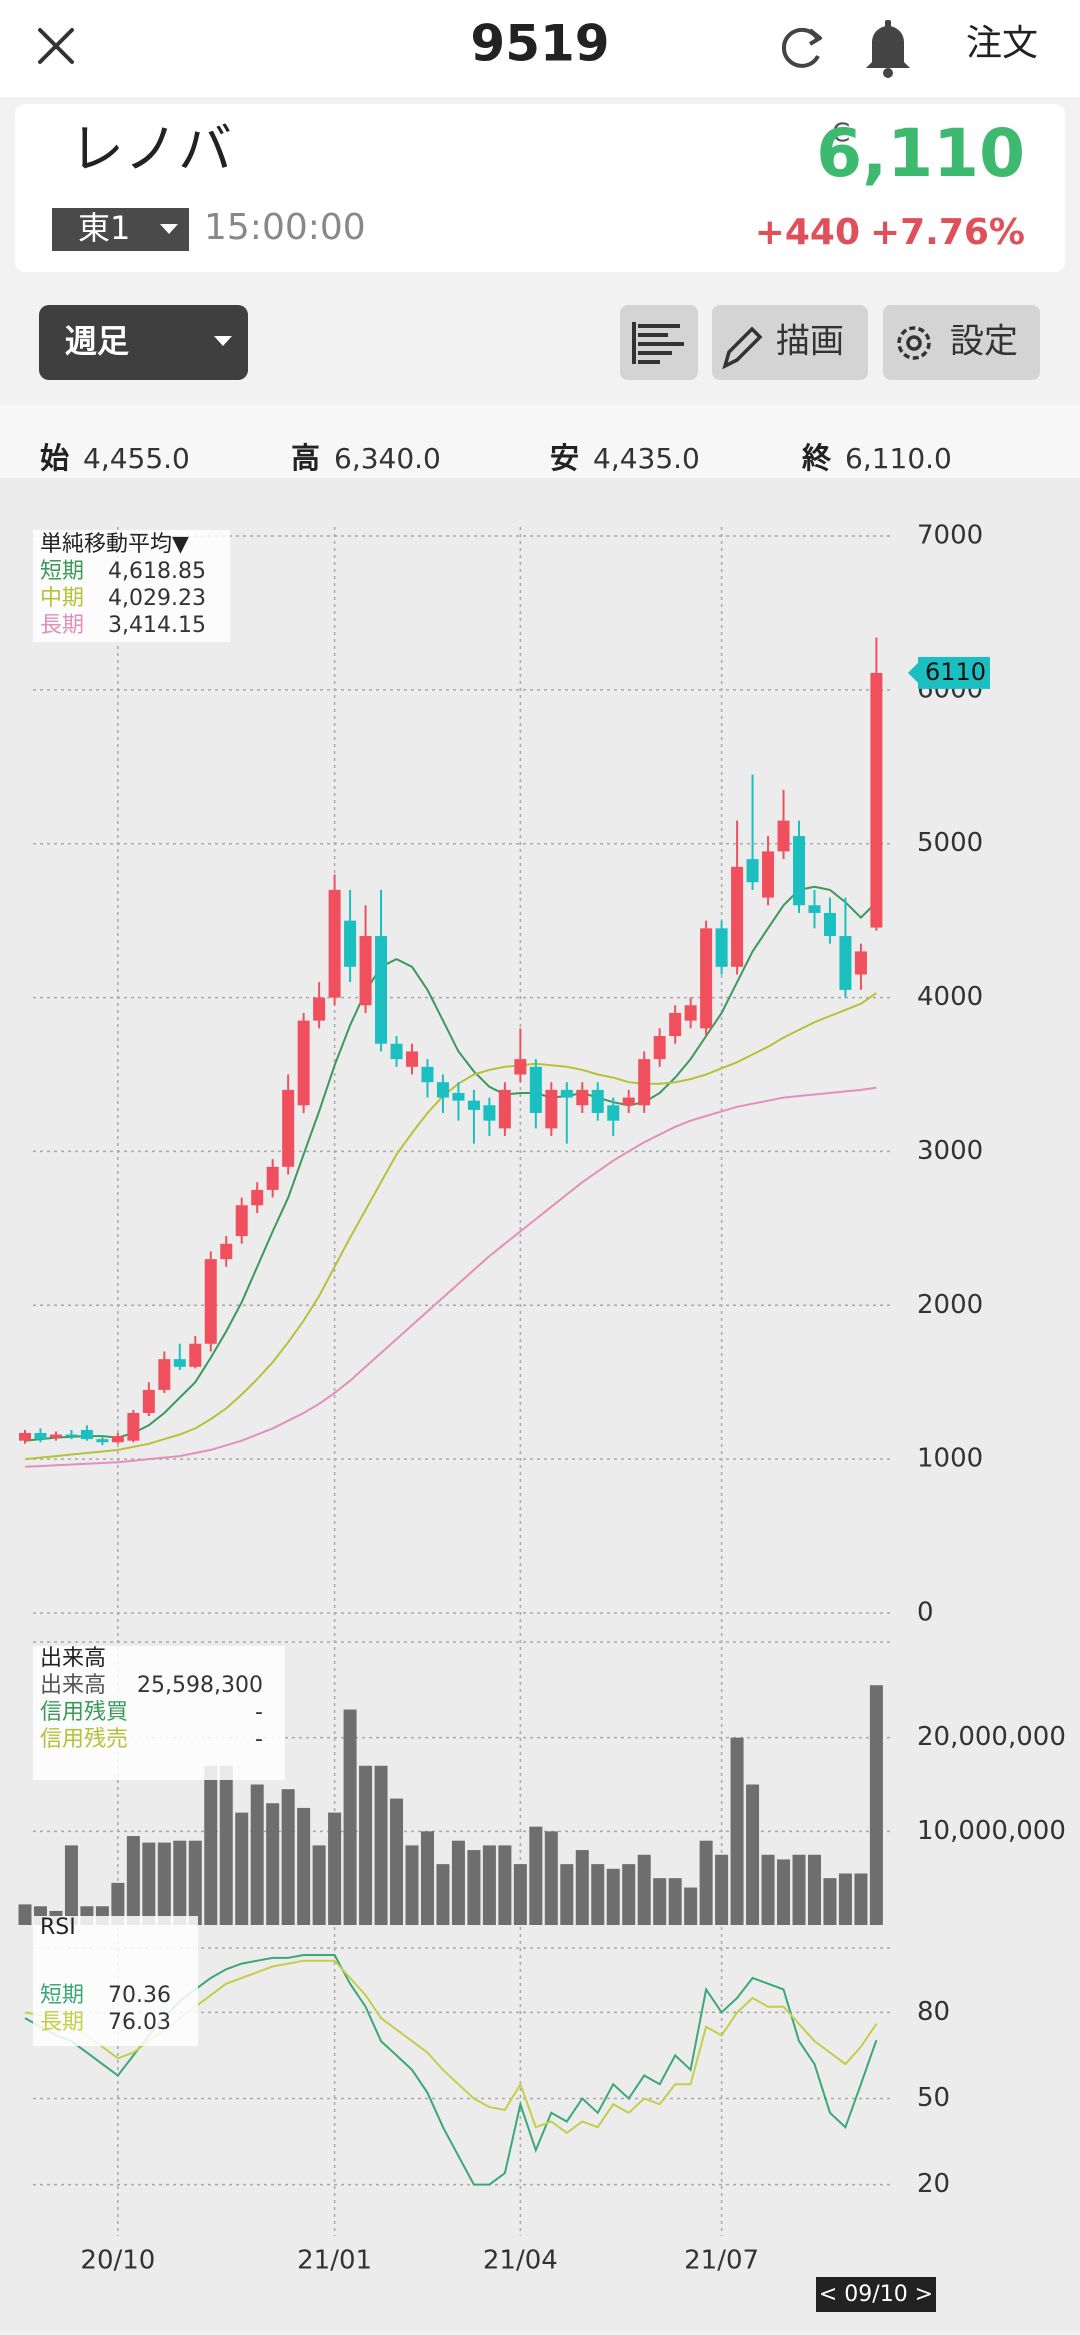  What do you see at coordinates (991, 1831) in the screenshot?
I see `y-tick-label: 10,000,000` at bounding box center [991, 1831].